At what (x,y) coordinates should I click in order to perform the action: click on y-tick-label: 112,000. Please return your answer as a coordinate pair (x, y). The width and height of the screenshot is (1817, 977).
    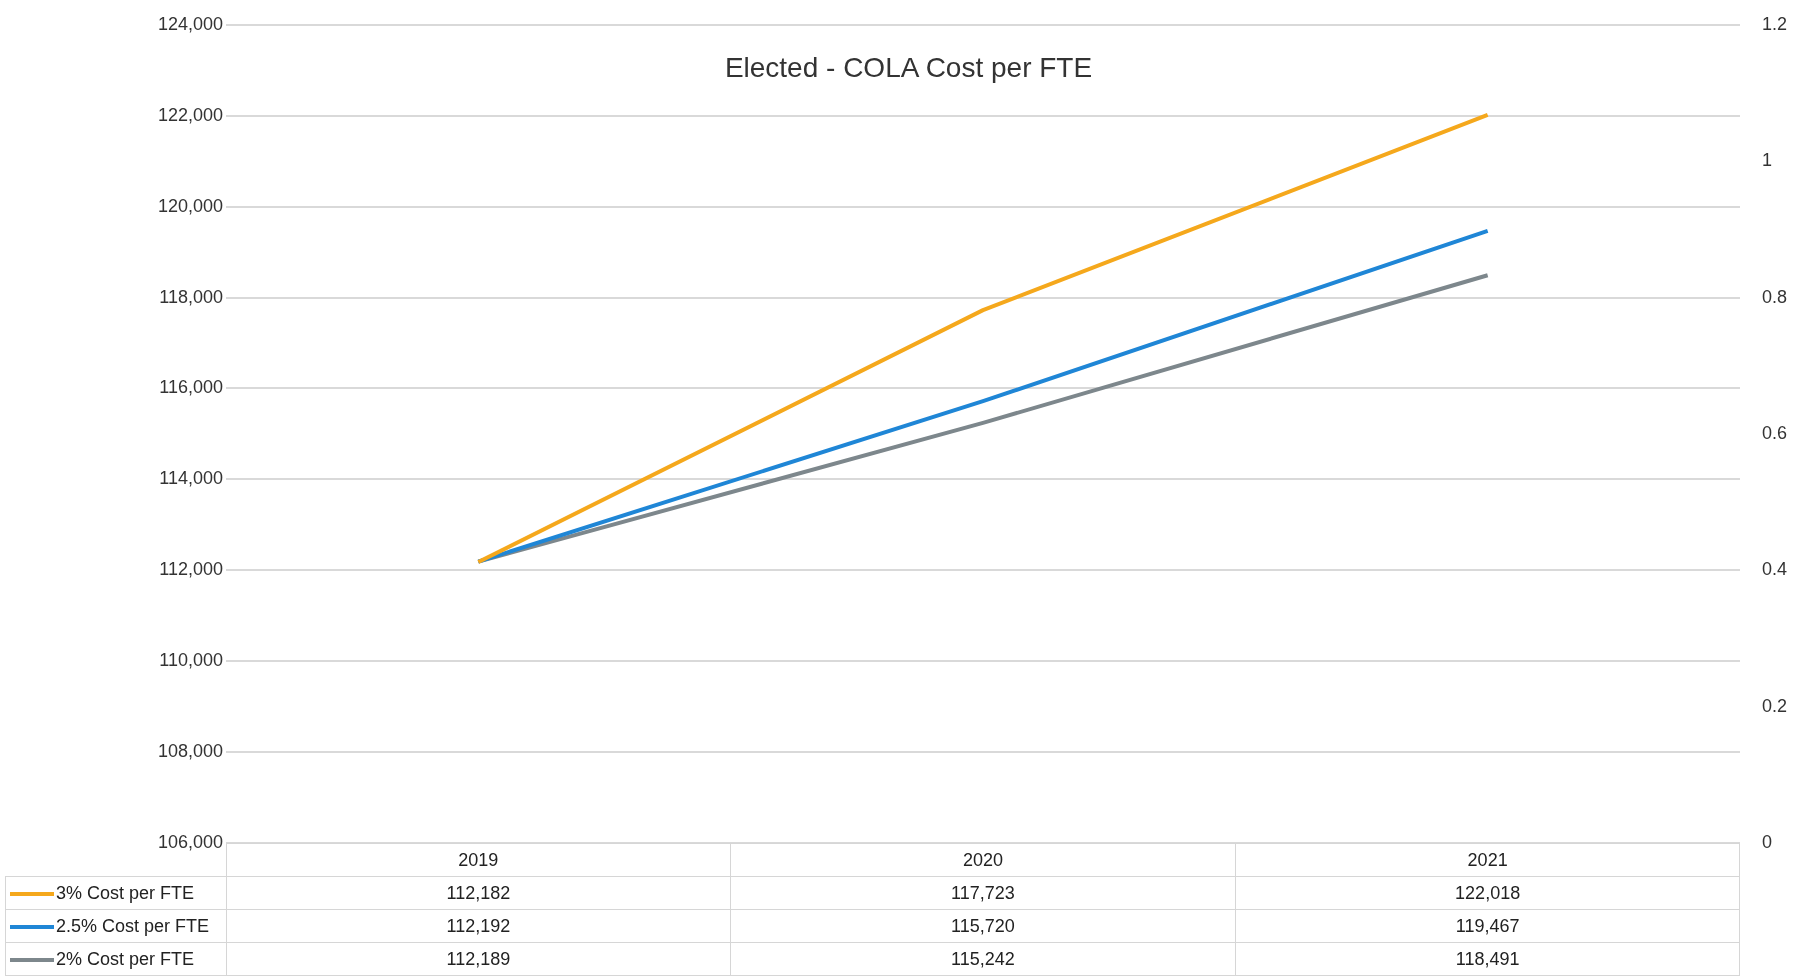
    Looking at the image, I should click on (191, 569).